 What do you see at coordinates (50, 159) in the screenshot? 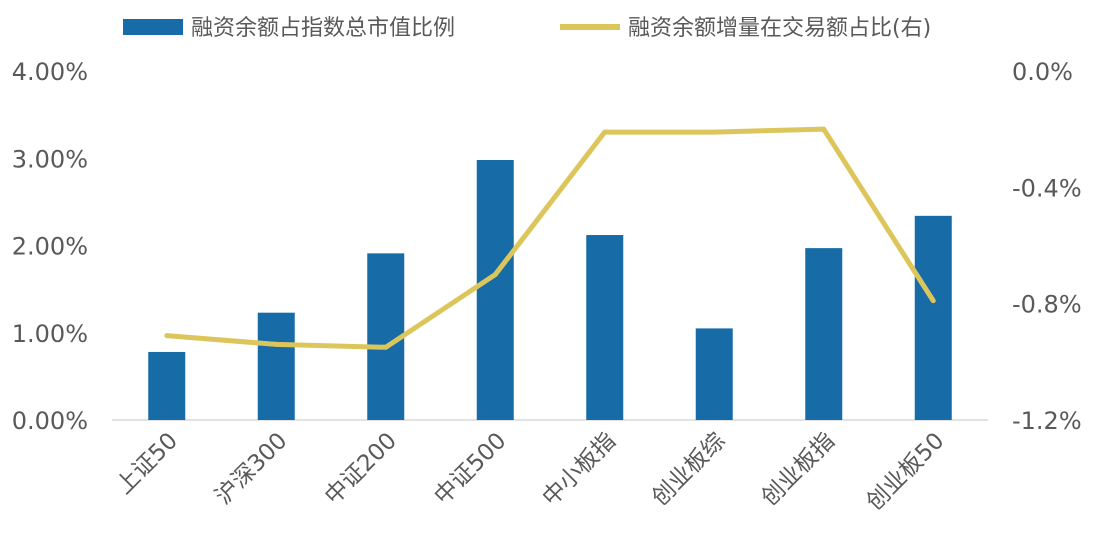
I see `y-left-tick-label: 3.00%` at bounding box center [50, 159].